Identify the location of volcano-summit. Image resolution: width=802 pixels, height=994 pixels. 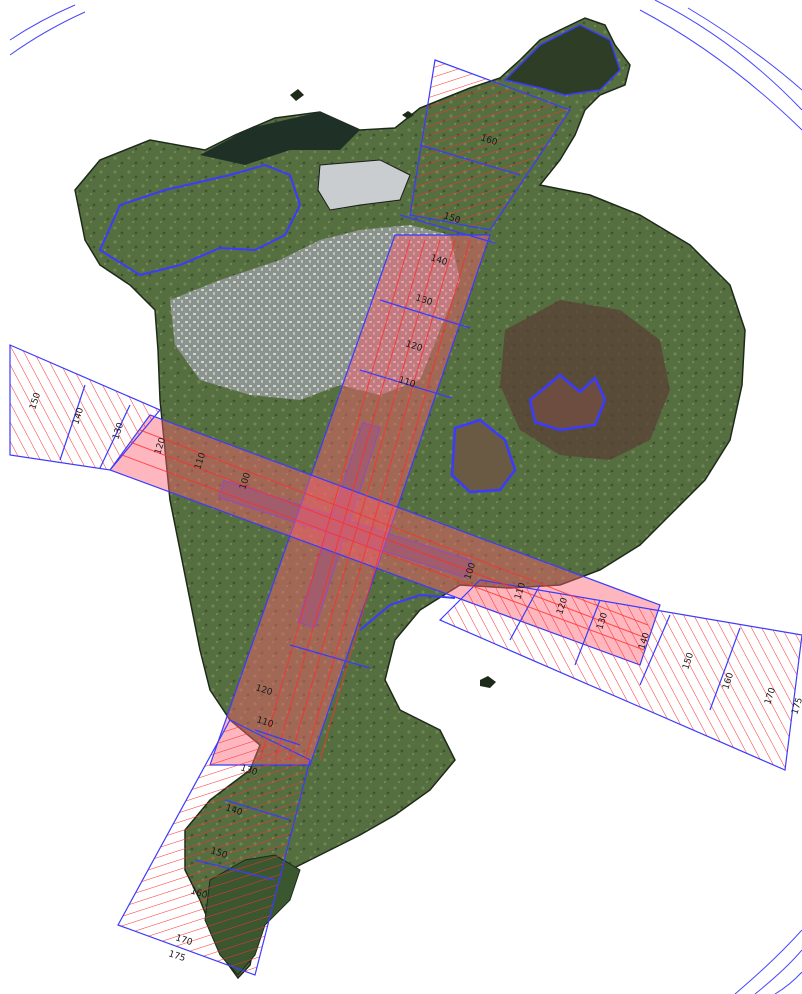
(567, 402).